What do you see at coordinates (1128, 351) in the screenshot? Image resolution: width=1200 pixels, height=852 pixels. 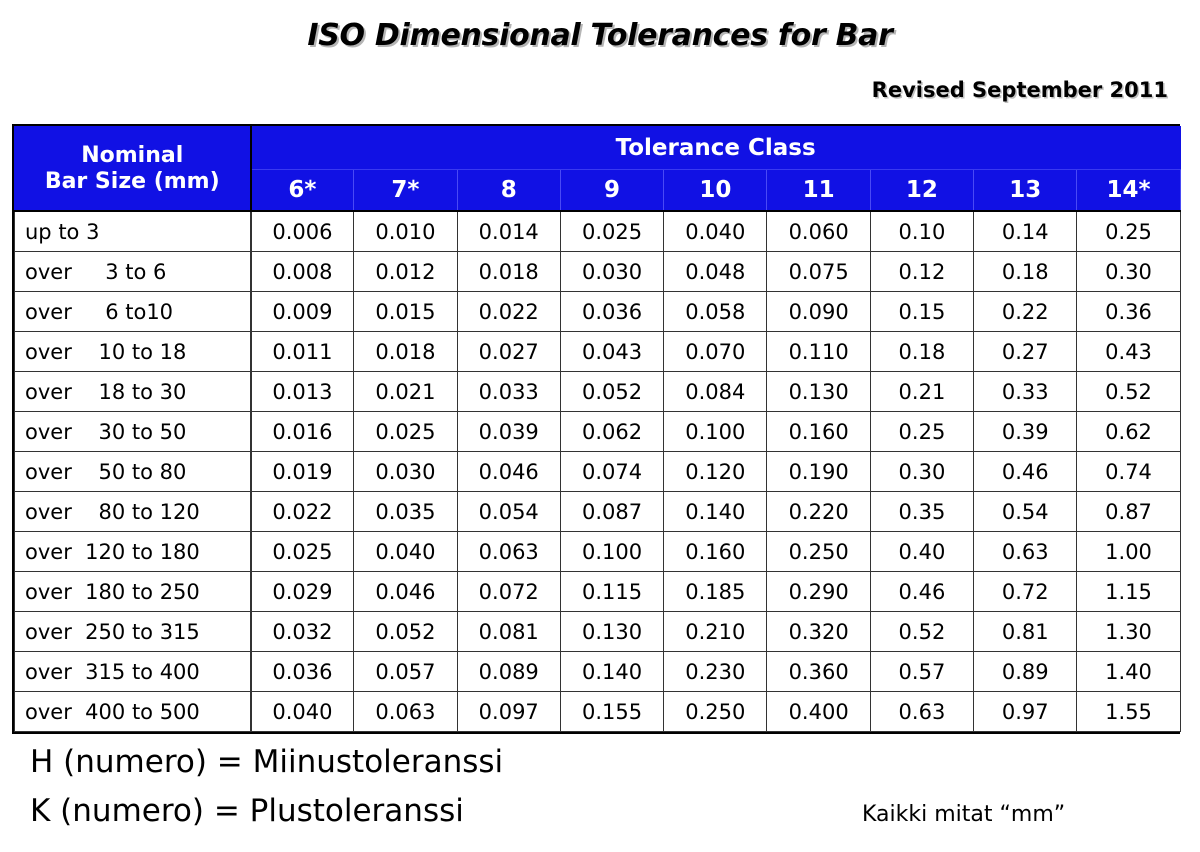 I see `cell-tolerance-value: 0.43` at bounding box center [1128, 351].